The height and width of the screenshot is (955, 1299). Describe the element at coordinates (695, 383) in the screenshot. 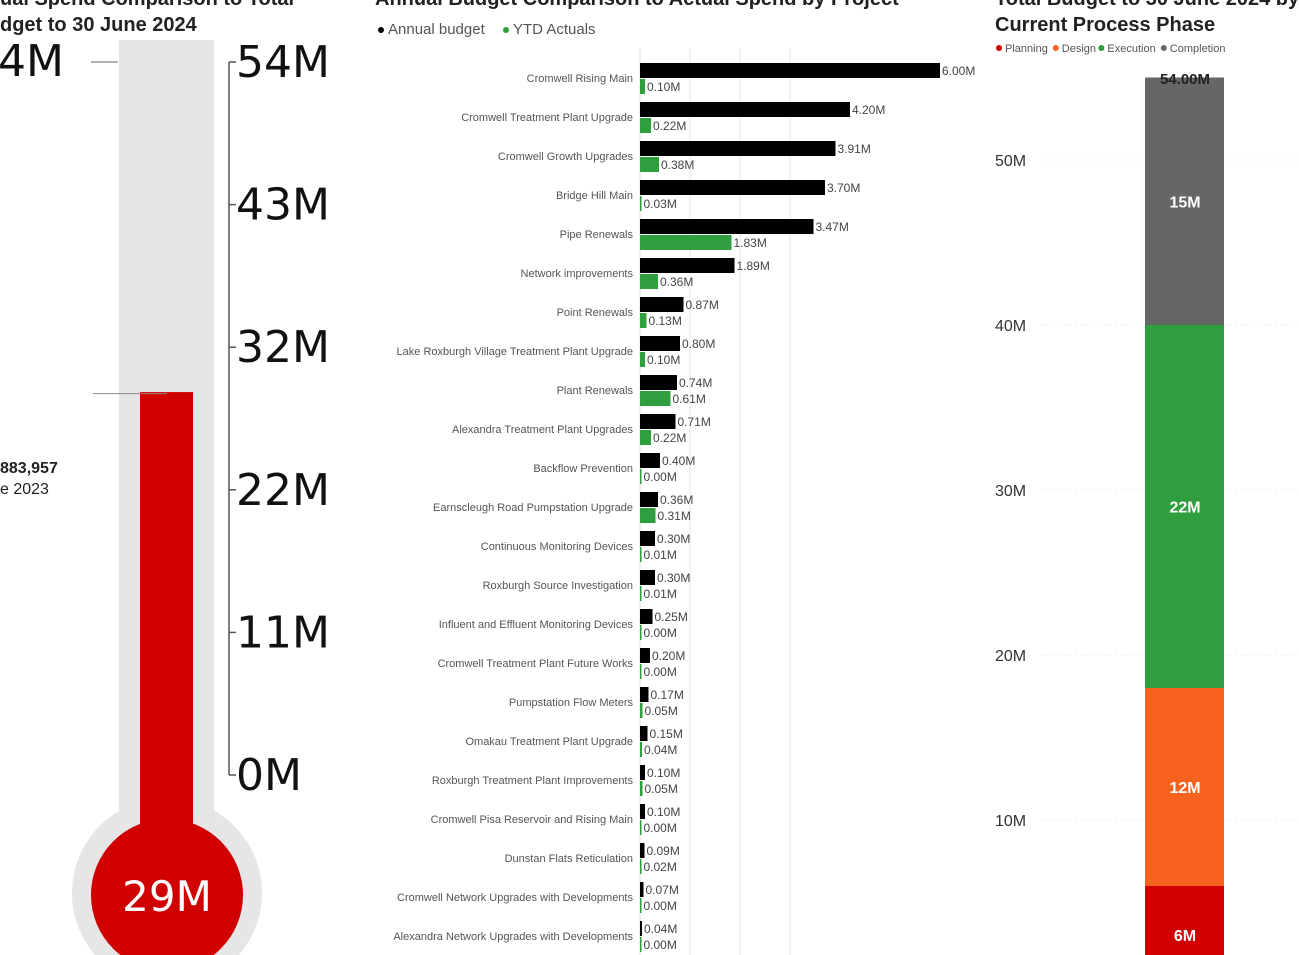

I see `value-label-annual-budget: 0.74M` at that location.